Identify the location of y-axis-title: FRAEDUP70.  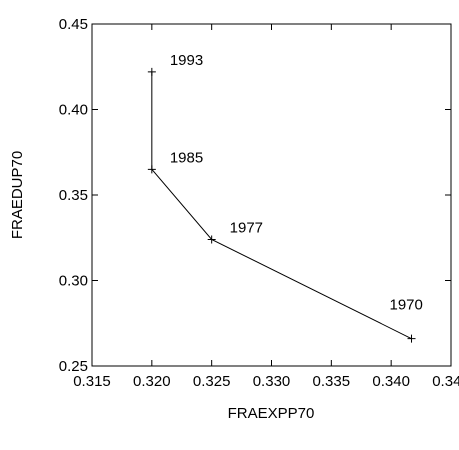
(17, 195).